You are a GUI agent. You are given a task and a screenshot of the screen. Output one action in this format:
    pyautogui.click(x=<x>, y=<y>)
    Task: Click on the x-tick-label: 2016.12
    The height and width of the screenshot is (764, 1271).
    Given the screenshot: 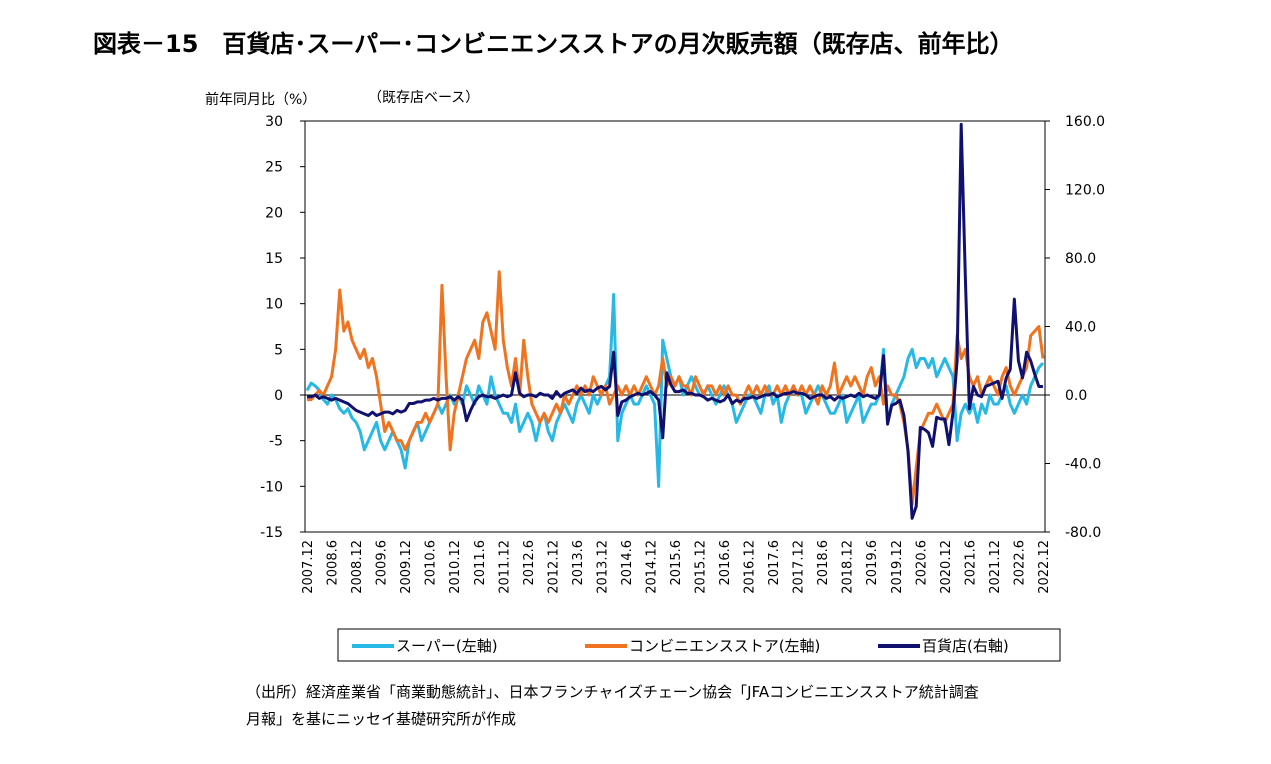 What is the action you would take?
    pyautogui.click(x=750, y=567)
    